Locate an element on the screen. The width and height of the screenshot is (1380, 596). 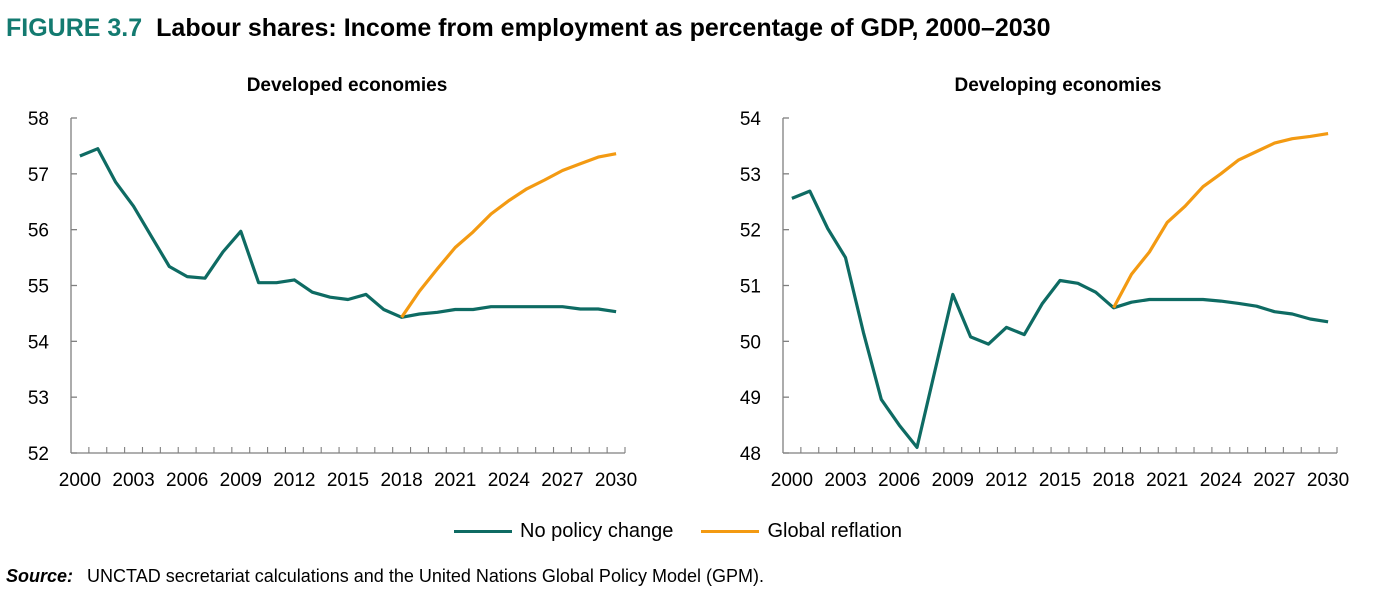
legend-item-no-policy-change: No policy change is located at coordinates (563, 531).